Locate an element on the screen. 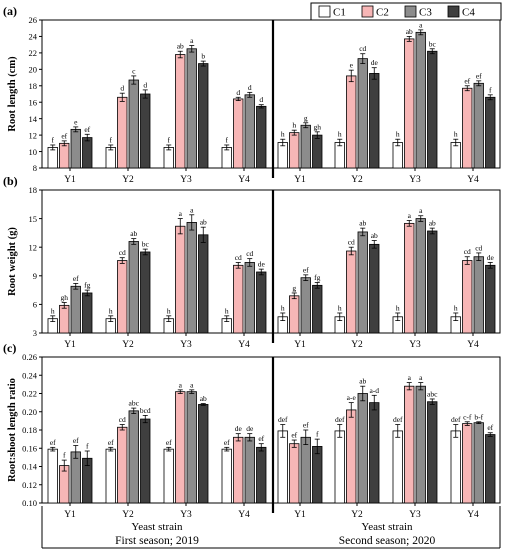 The image size is (508, 550). significance-letter: b is located at coordinates (203, 56).